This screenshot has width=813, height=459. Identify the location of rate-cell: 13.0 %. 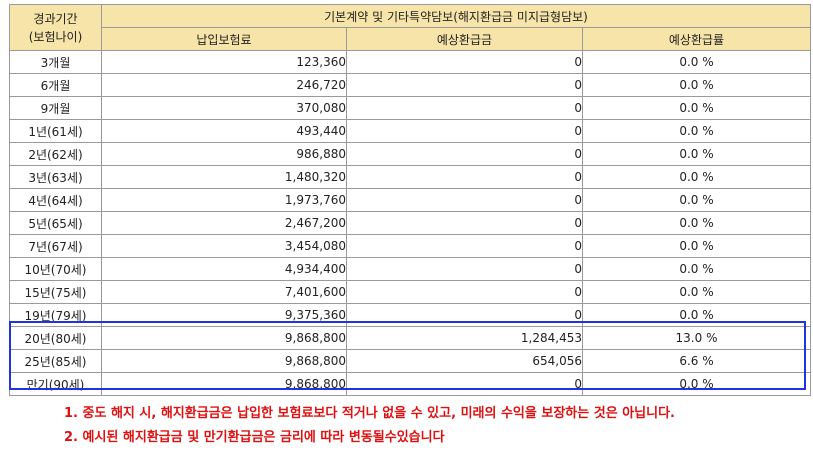
(696, 338).